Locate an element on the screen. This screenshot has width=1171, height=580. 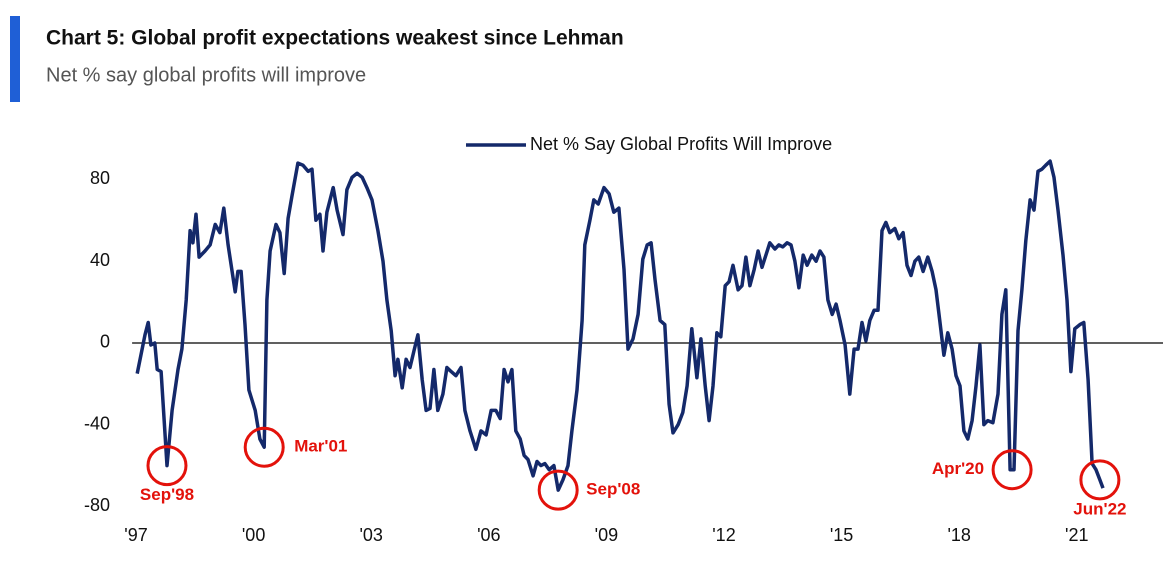
y-tick-label: 80 is located at coordinates (100, 178).